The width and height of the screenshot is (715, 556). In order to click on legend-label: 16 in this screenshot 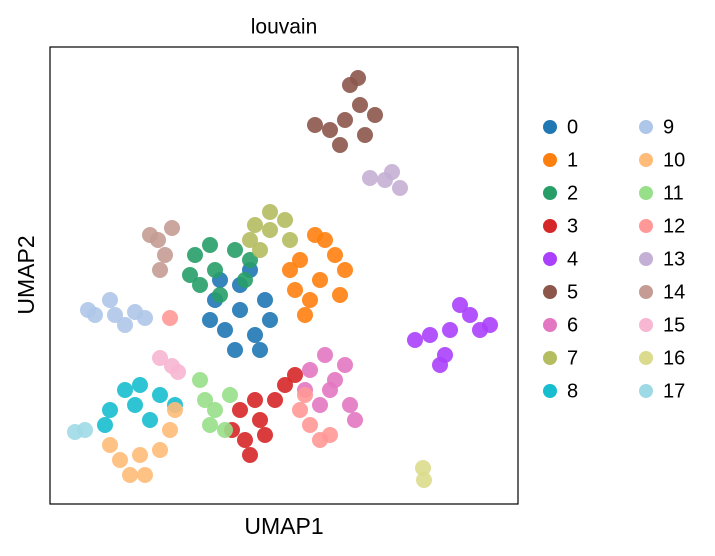, I will do `click(674, 358)`.